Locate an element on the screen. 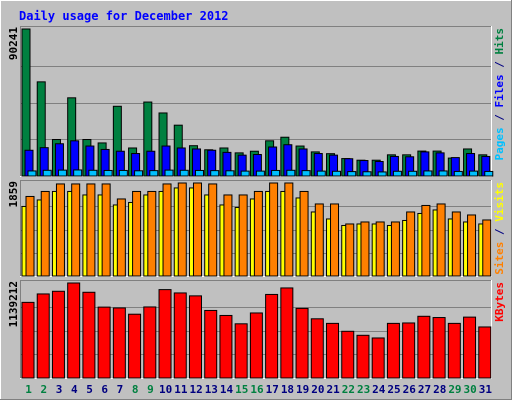 This screenshot has height=400, width=512. x-tick-label: 20 is located at coordinates (317, 389).